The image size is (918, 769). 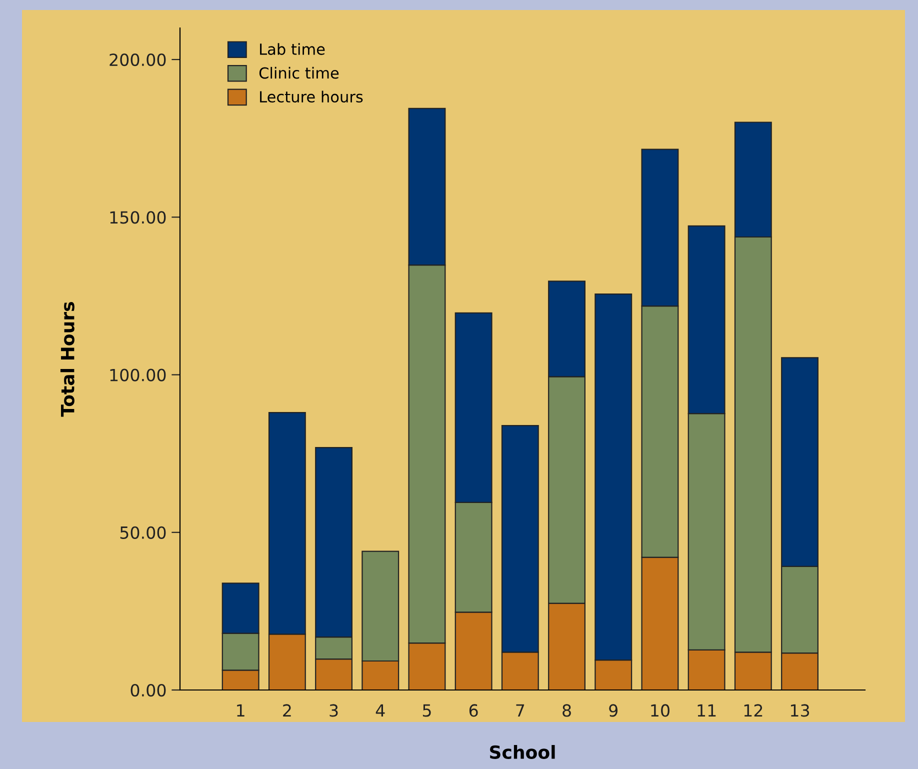 What do you see at coordinates (311, 96) in the screenshot?
I see `legend-label: Lecture hours` at bounding box center [311, 96].